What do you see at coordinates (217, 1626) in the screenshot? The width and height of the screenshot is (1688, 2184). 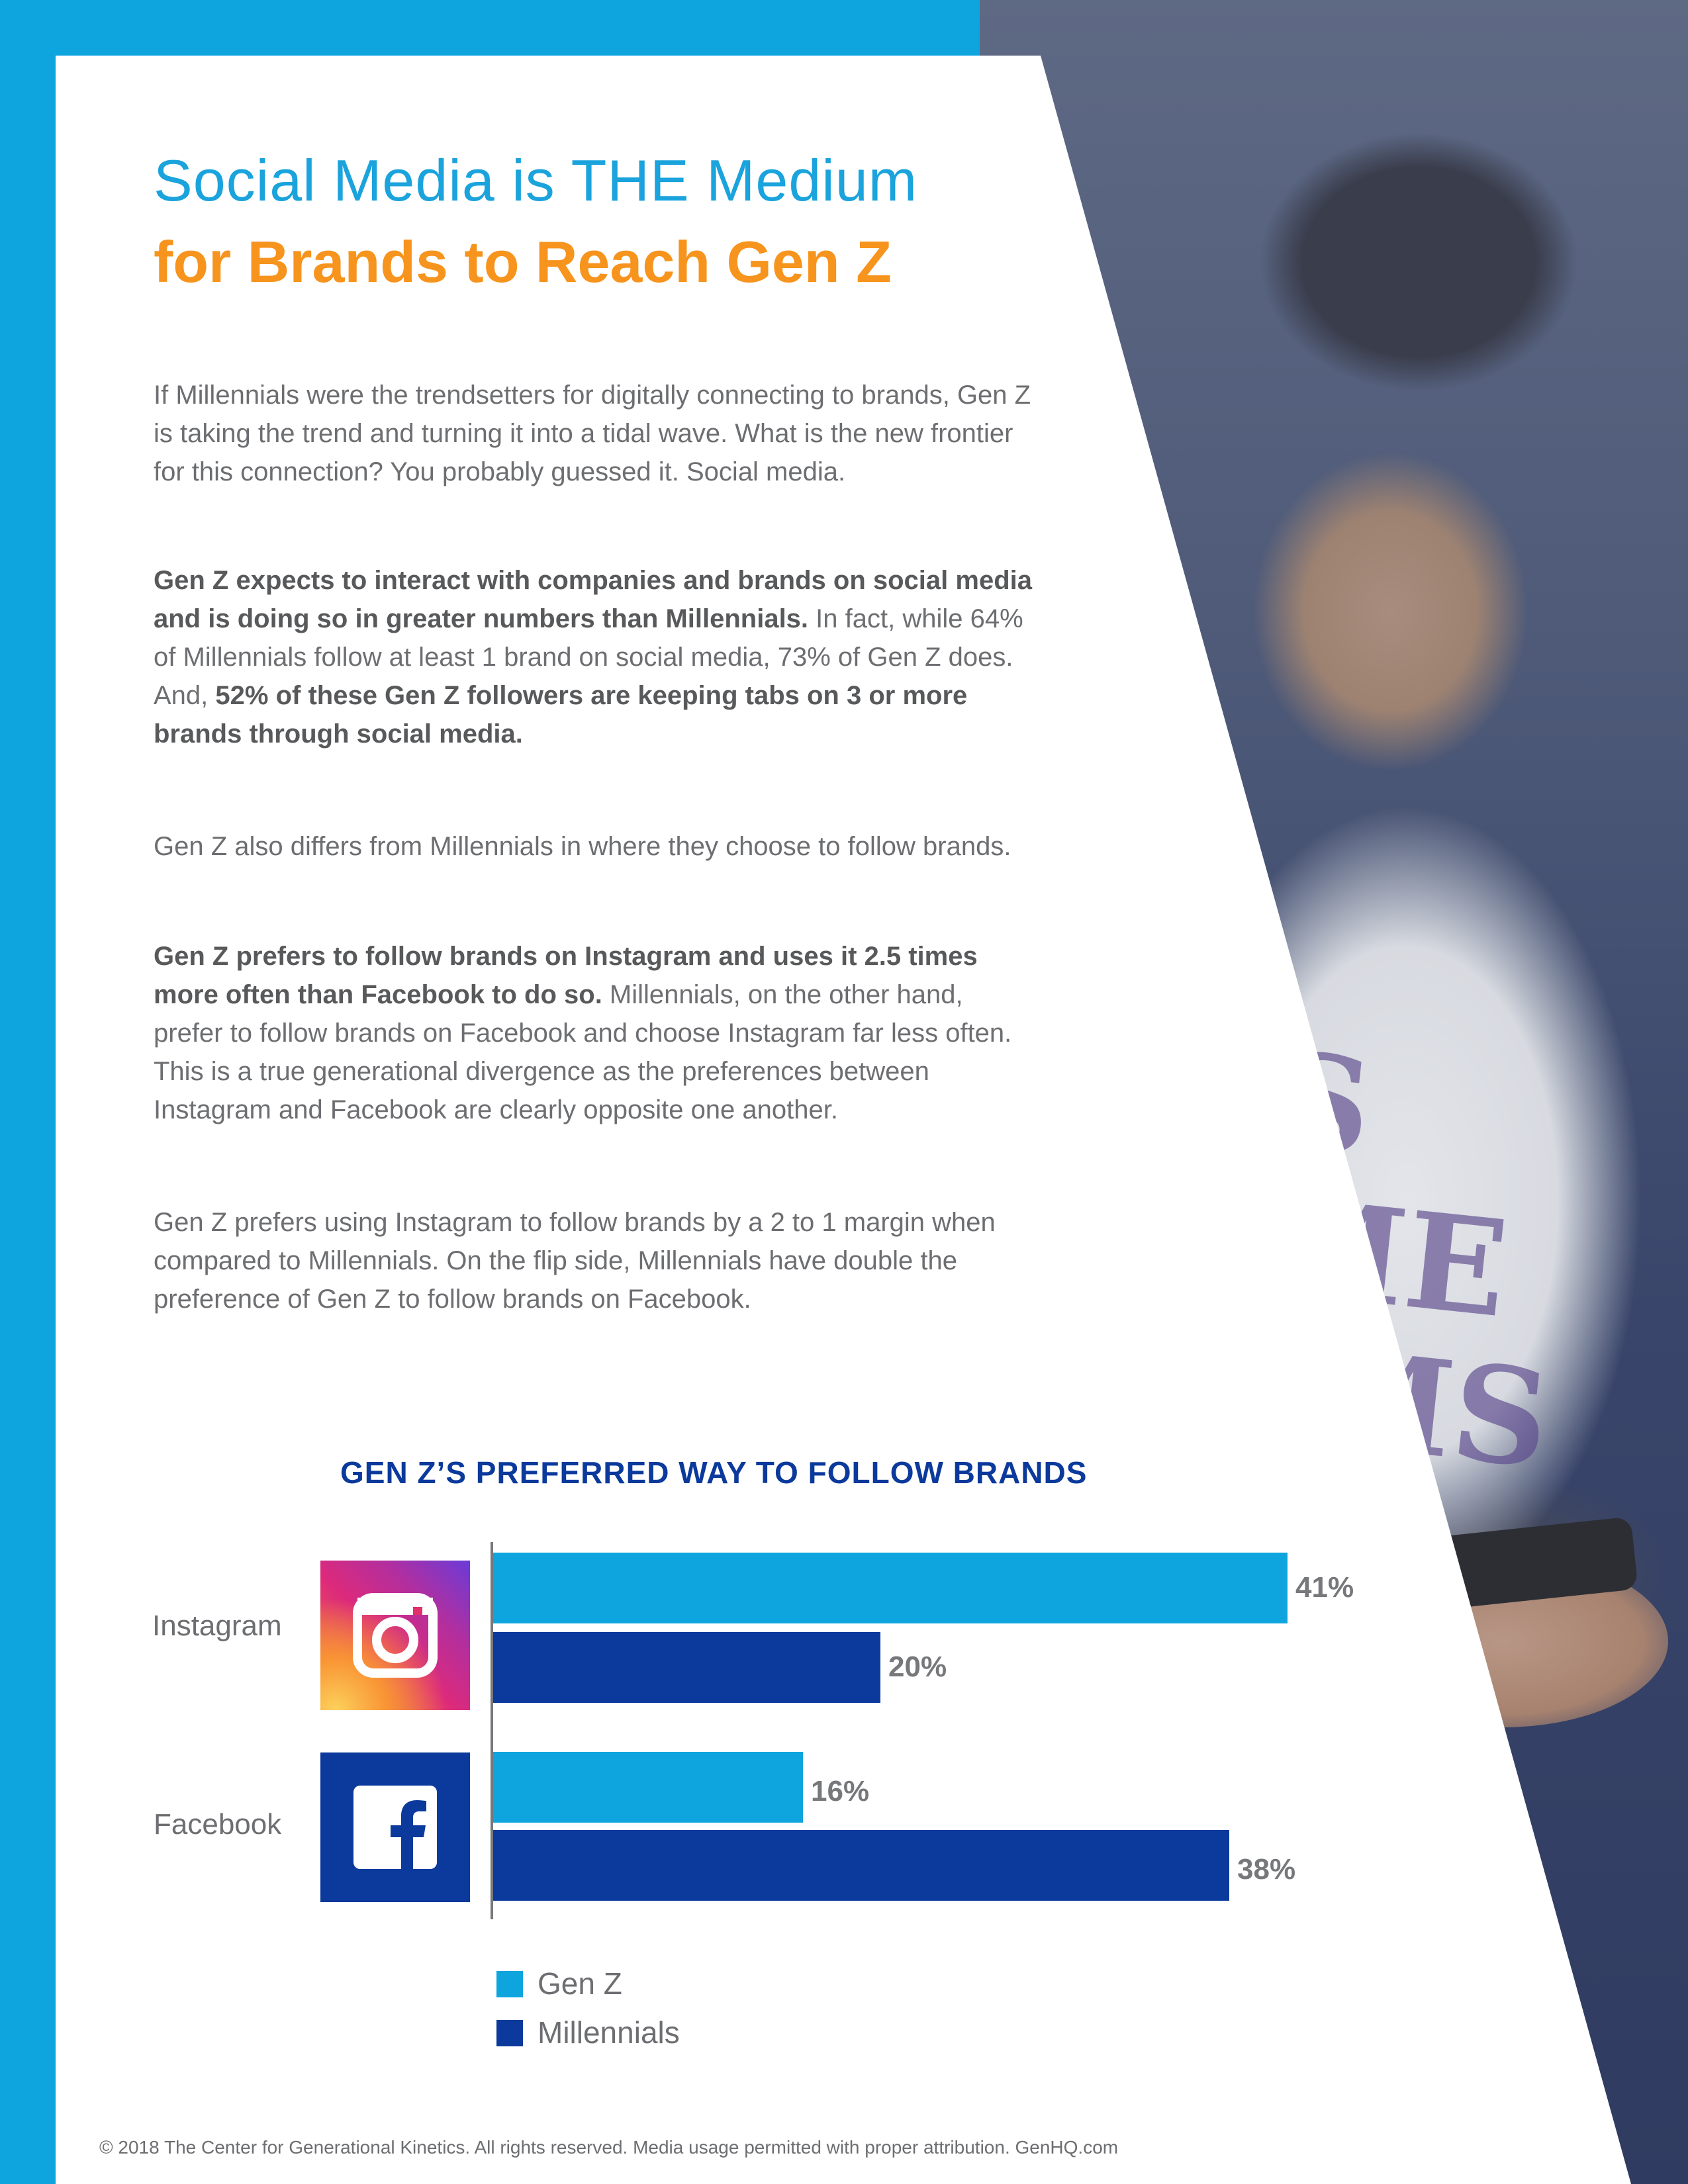 I see `category-label-instagram: Instagram` at bounding box center [217, 1626].